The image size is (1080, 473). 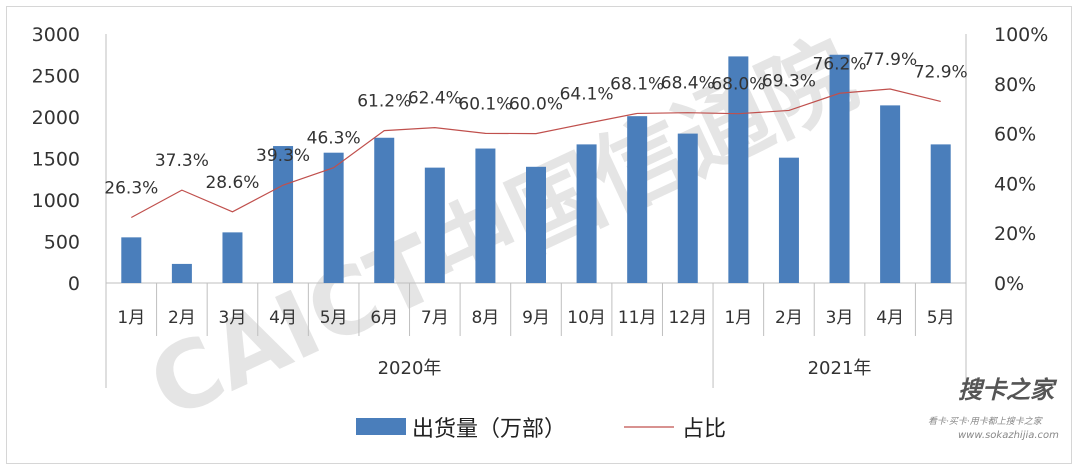 What do you see at coordinates (587, 94) in the screenshot?
I see `data-label: 64.1%` at bounding box center [587, 94].